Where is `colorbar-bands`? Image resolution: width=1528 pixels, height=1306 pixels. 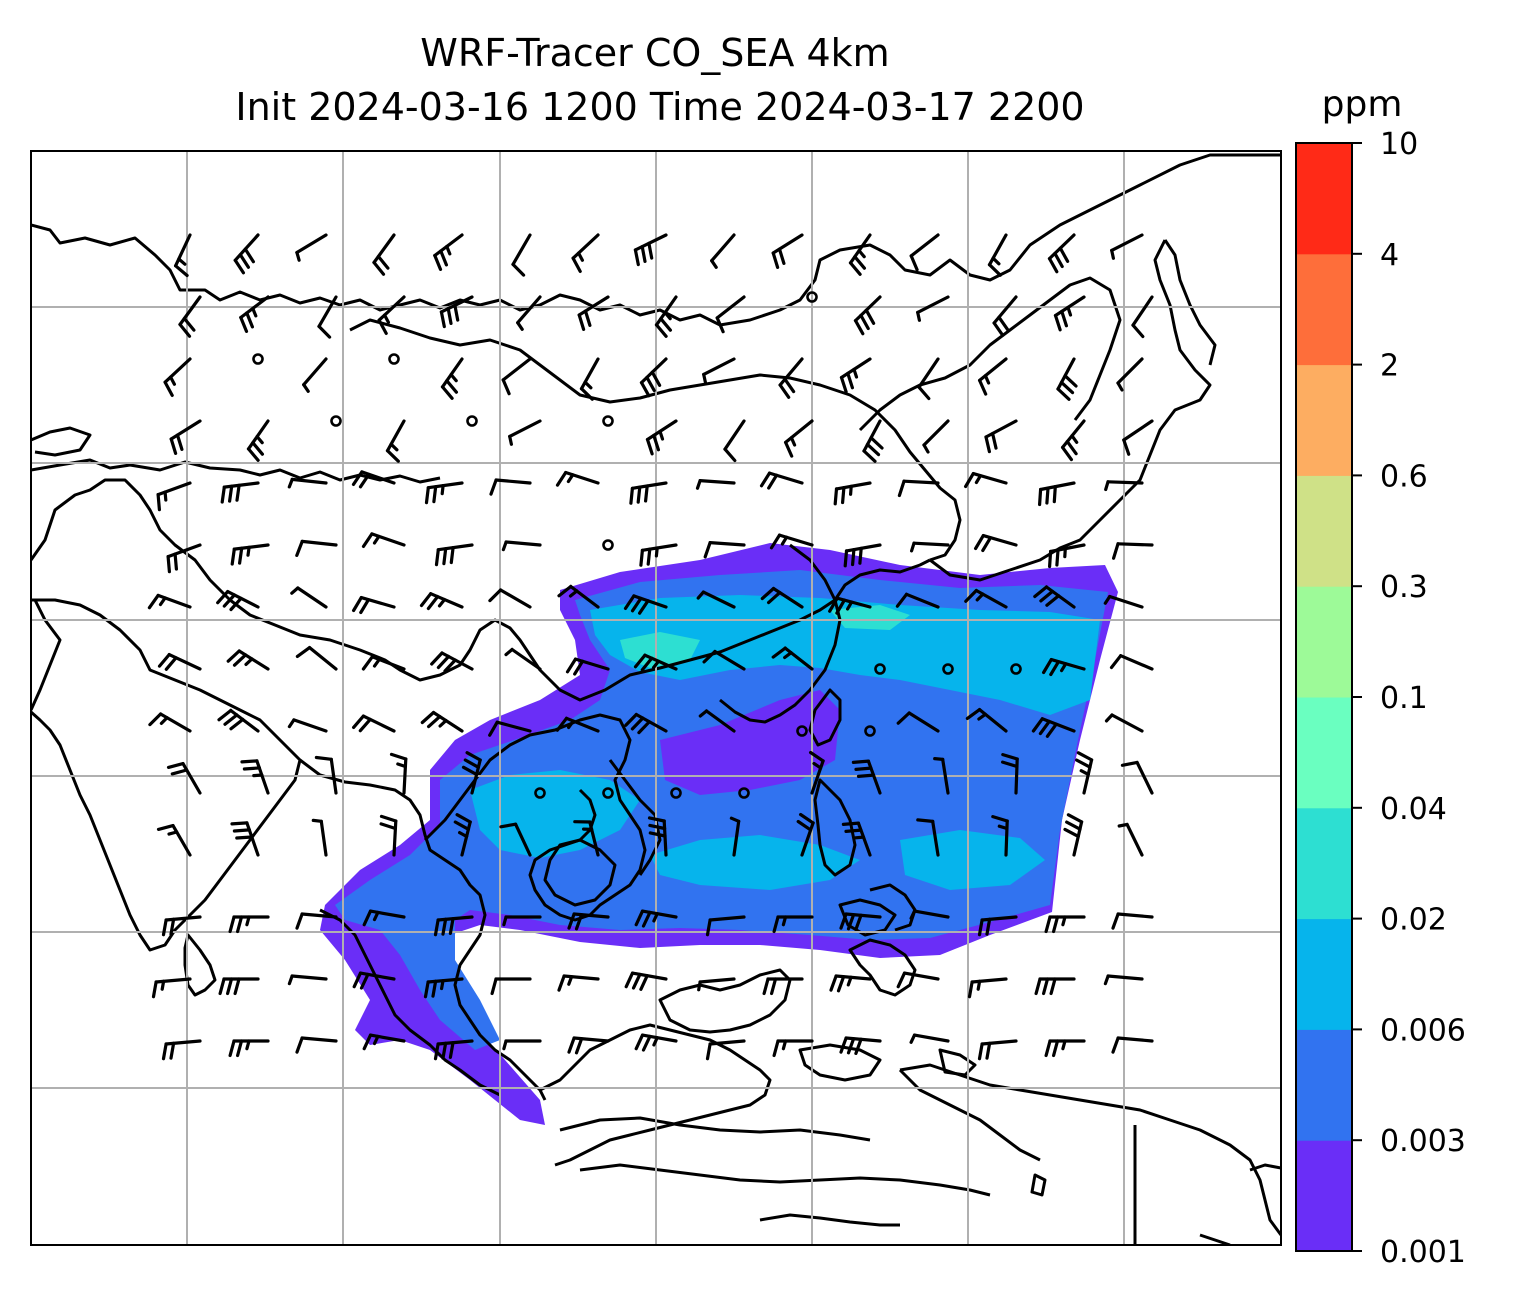 colorbar-bands is located at coordinates (1324, 697).